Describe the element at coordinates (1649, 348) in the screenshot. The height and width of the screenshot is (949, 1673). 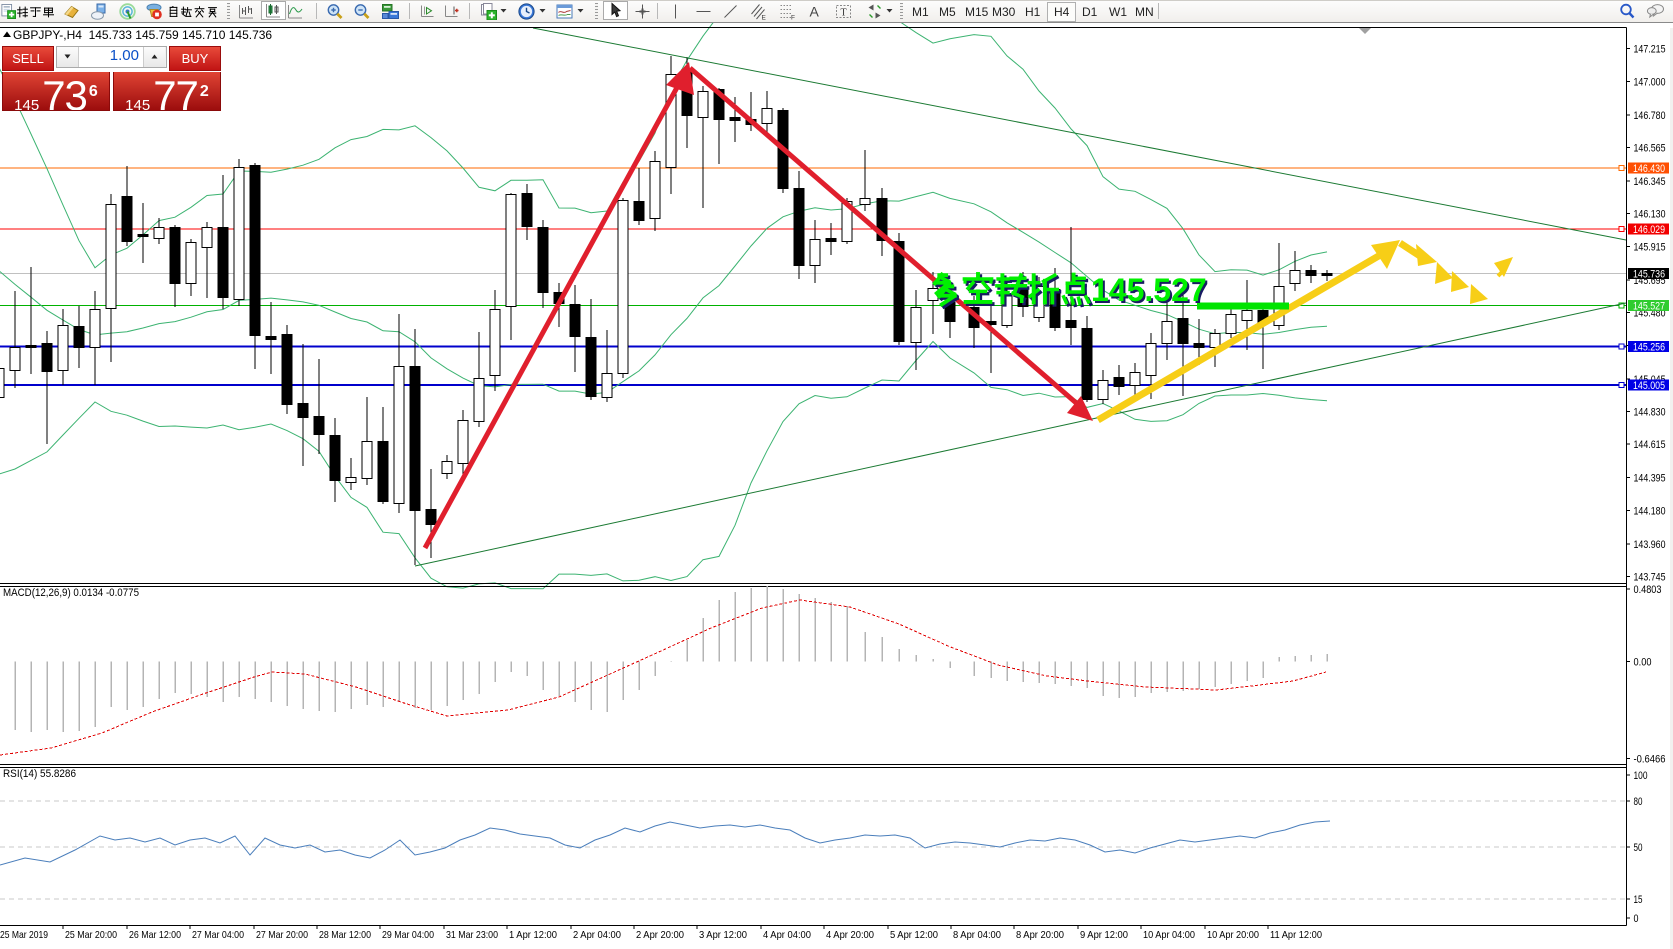
I see `svg-text: 145.256` at that location.